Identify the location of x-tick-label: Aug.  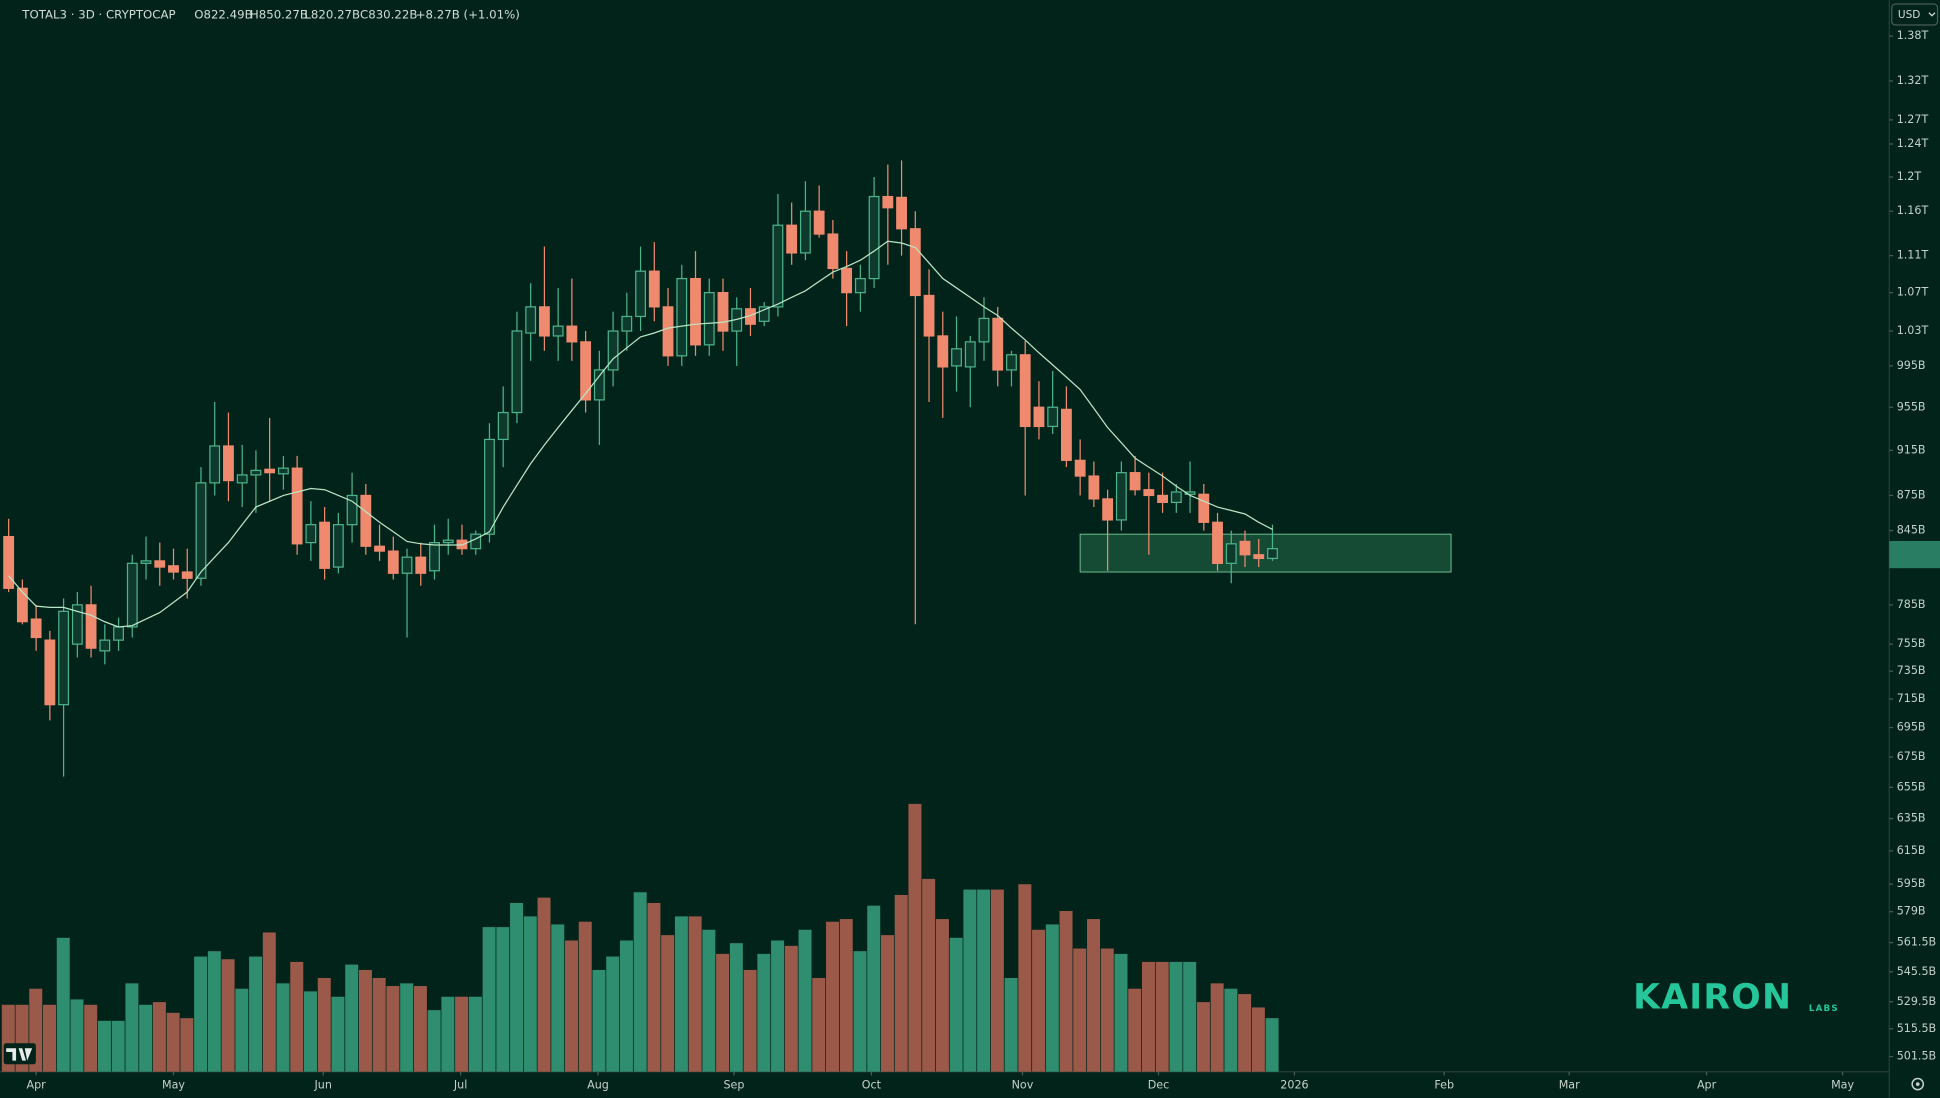
(598, 1084).